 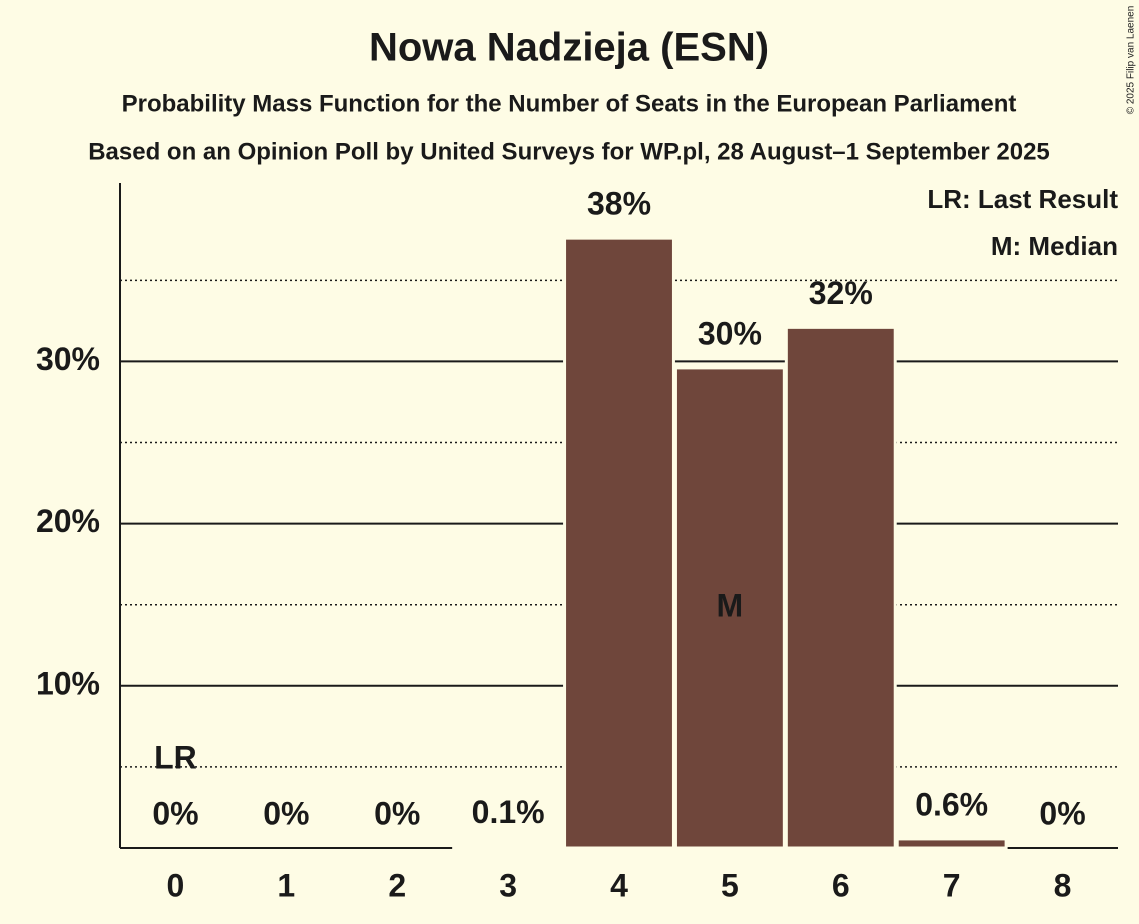 What do you see at coordinates (619, 885) in the screenshot?
I see `x-tick-label: 4` at bounding box center [619, 885].